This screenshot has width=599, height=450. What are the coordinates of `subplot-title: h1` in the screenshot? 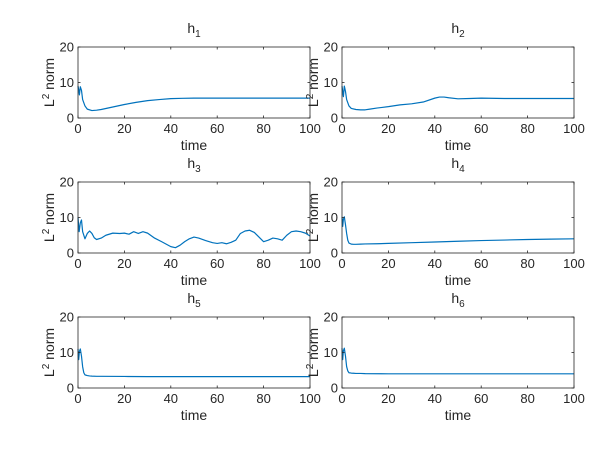 It's located at (194, 30).